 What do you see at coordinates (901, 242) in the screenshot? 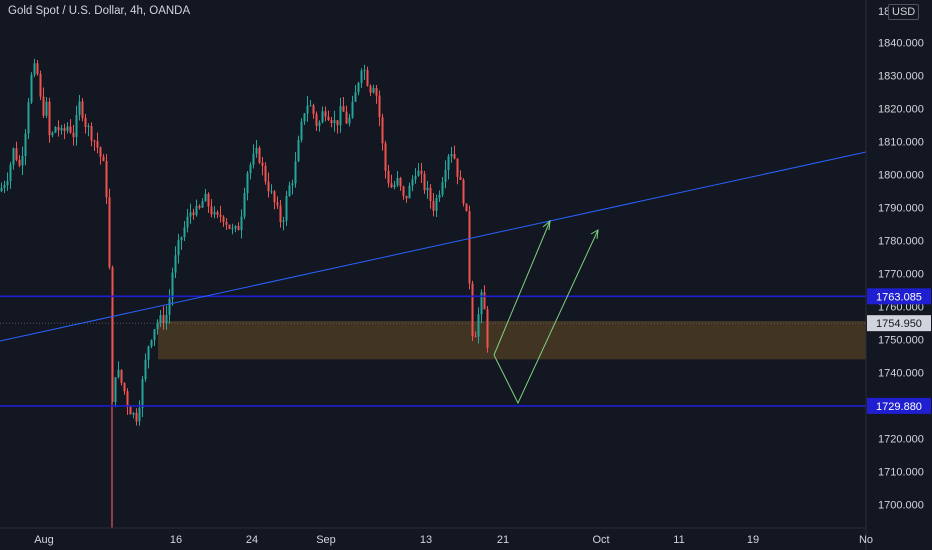
I see `price-tick-label: 1780.000` at bounding box center [901, 242].